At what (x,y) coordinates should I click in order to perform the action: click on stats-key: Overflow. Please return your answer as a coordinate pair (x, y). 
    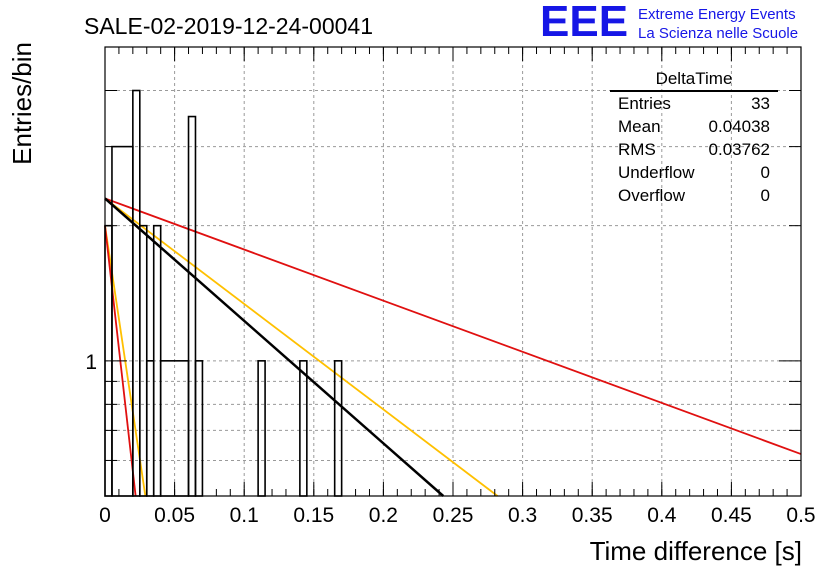
    Looking at the image, I should click on (652, 195).